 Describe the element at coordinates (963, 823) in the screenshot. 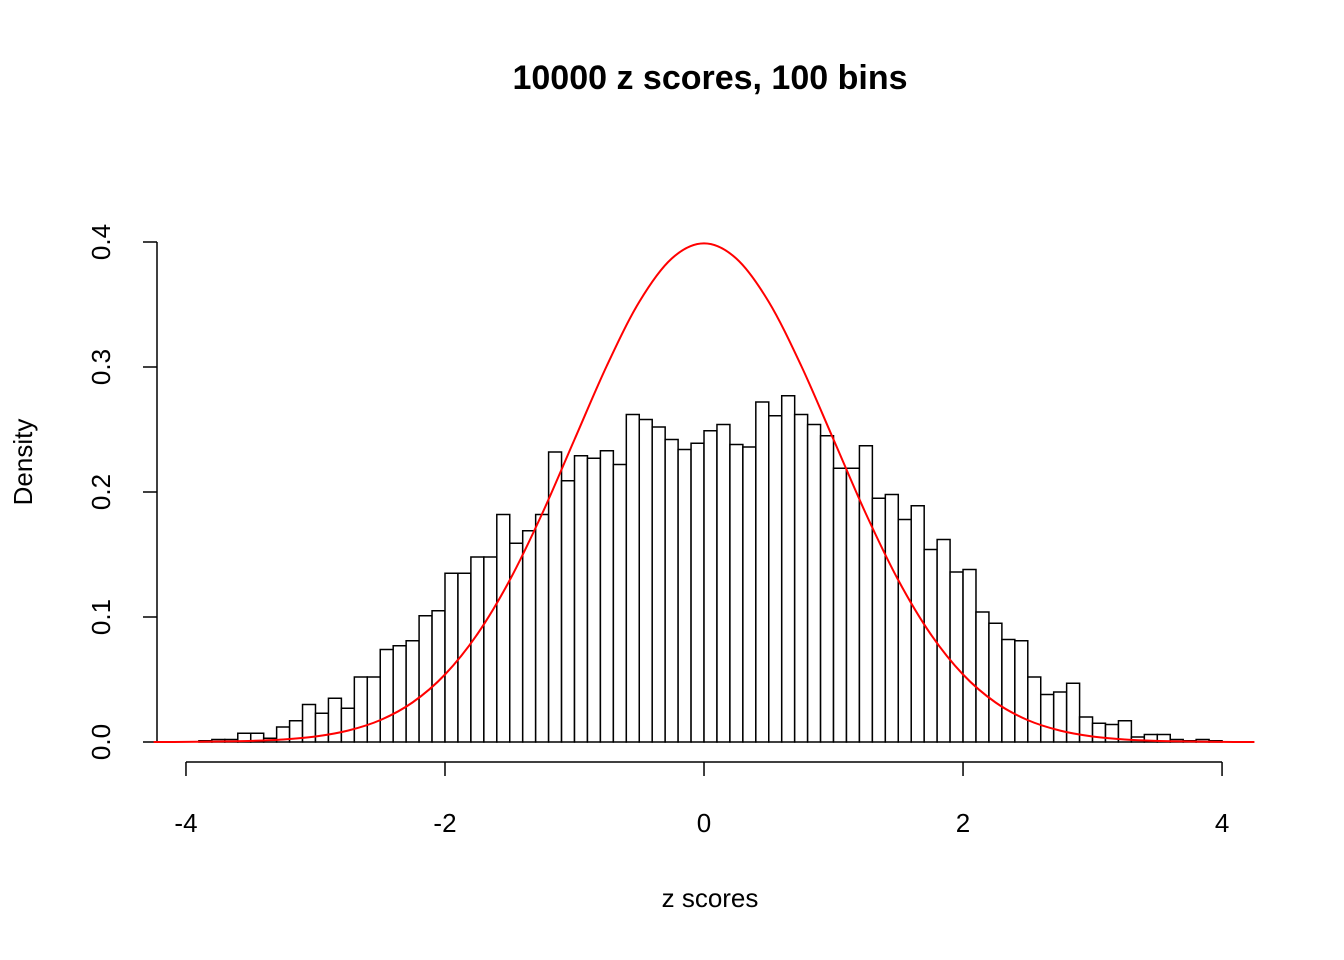

I see `x-tick-label: 2` at that location.